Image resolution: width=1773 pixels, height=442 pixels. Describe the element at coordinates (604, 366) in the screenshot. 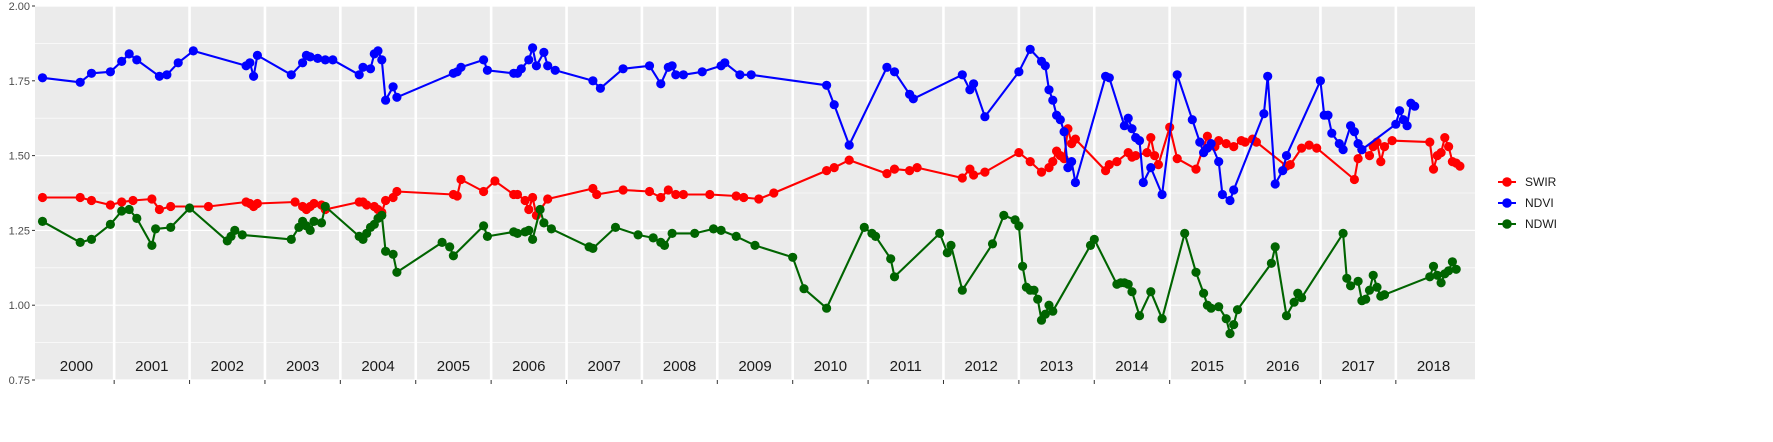

I see `year-label: 2007` at that location.